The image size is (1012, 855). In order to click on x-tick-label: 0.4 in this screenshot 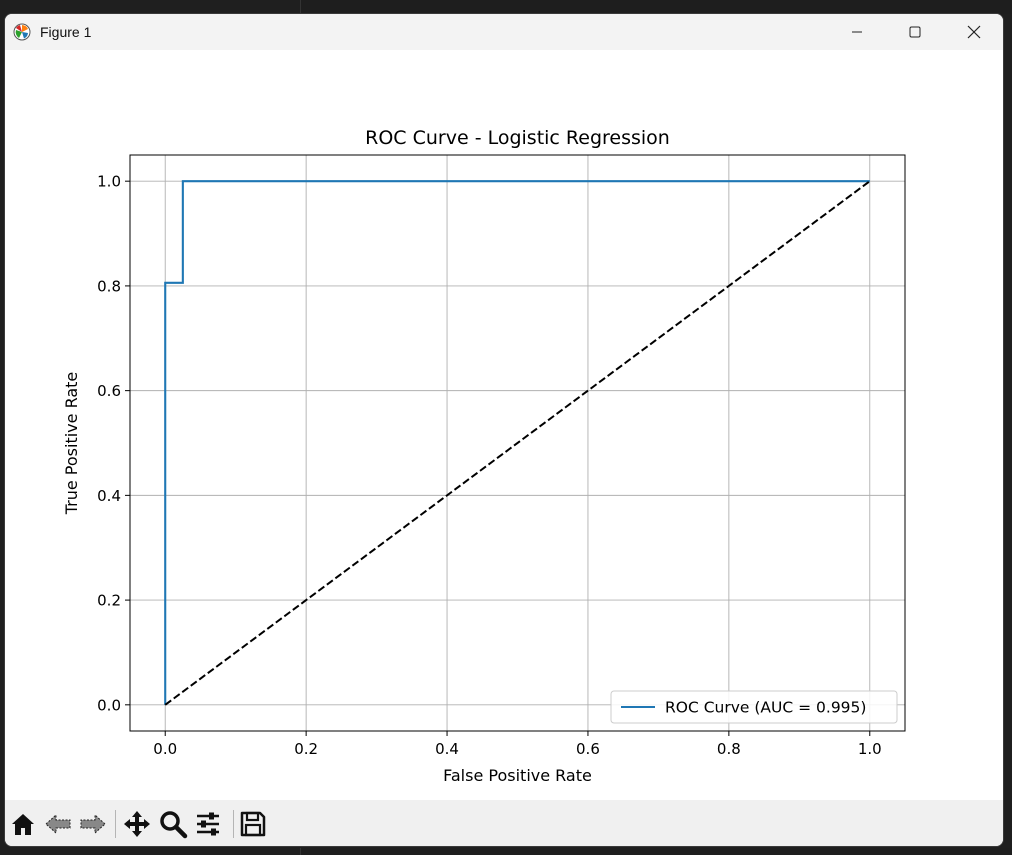, I will do `click(447, 749)`.